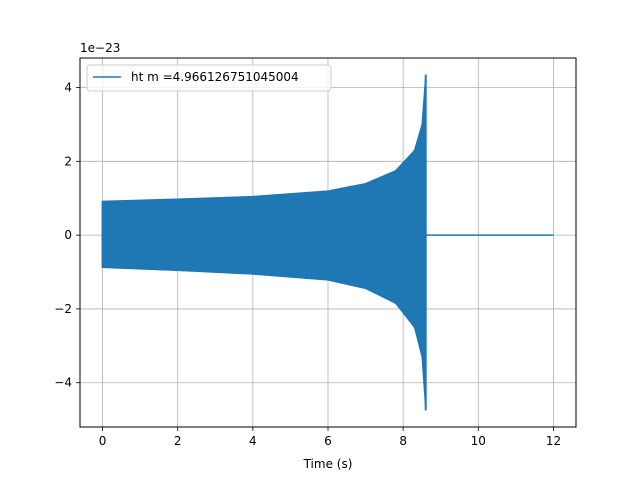  What do you see at coordinates (68, 88) in the screenshot?
I see `y-tick-label: 4` at bounding box center [68, 88].